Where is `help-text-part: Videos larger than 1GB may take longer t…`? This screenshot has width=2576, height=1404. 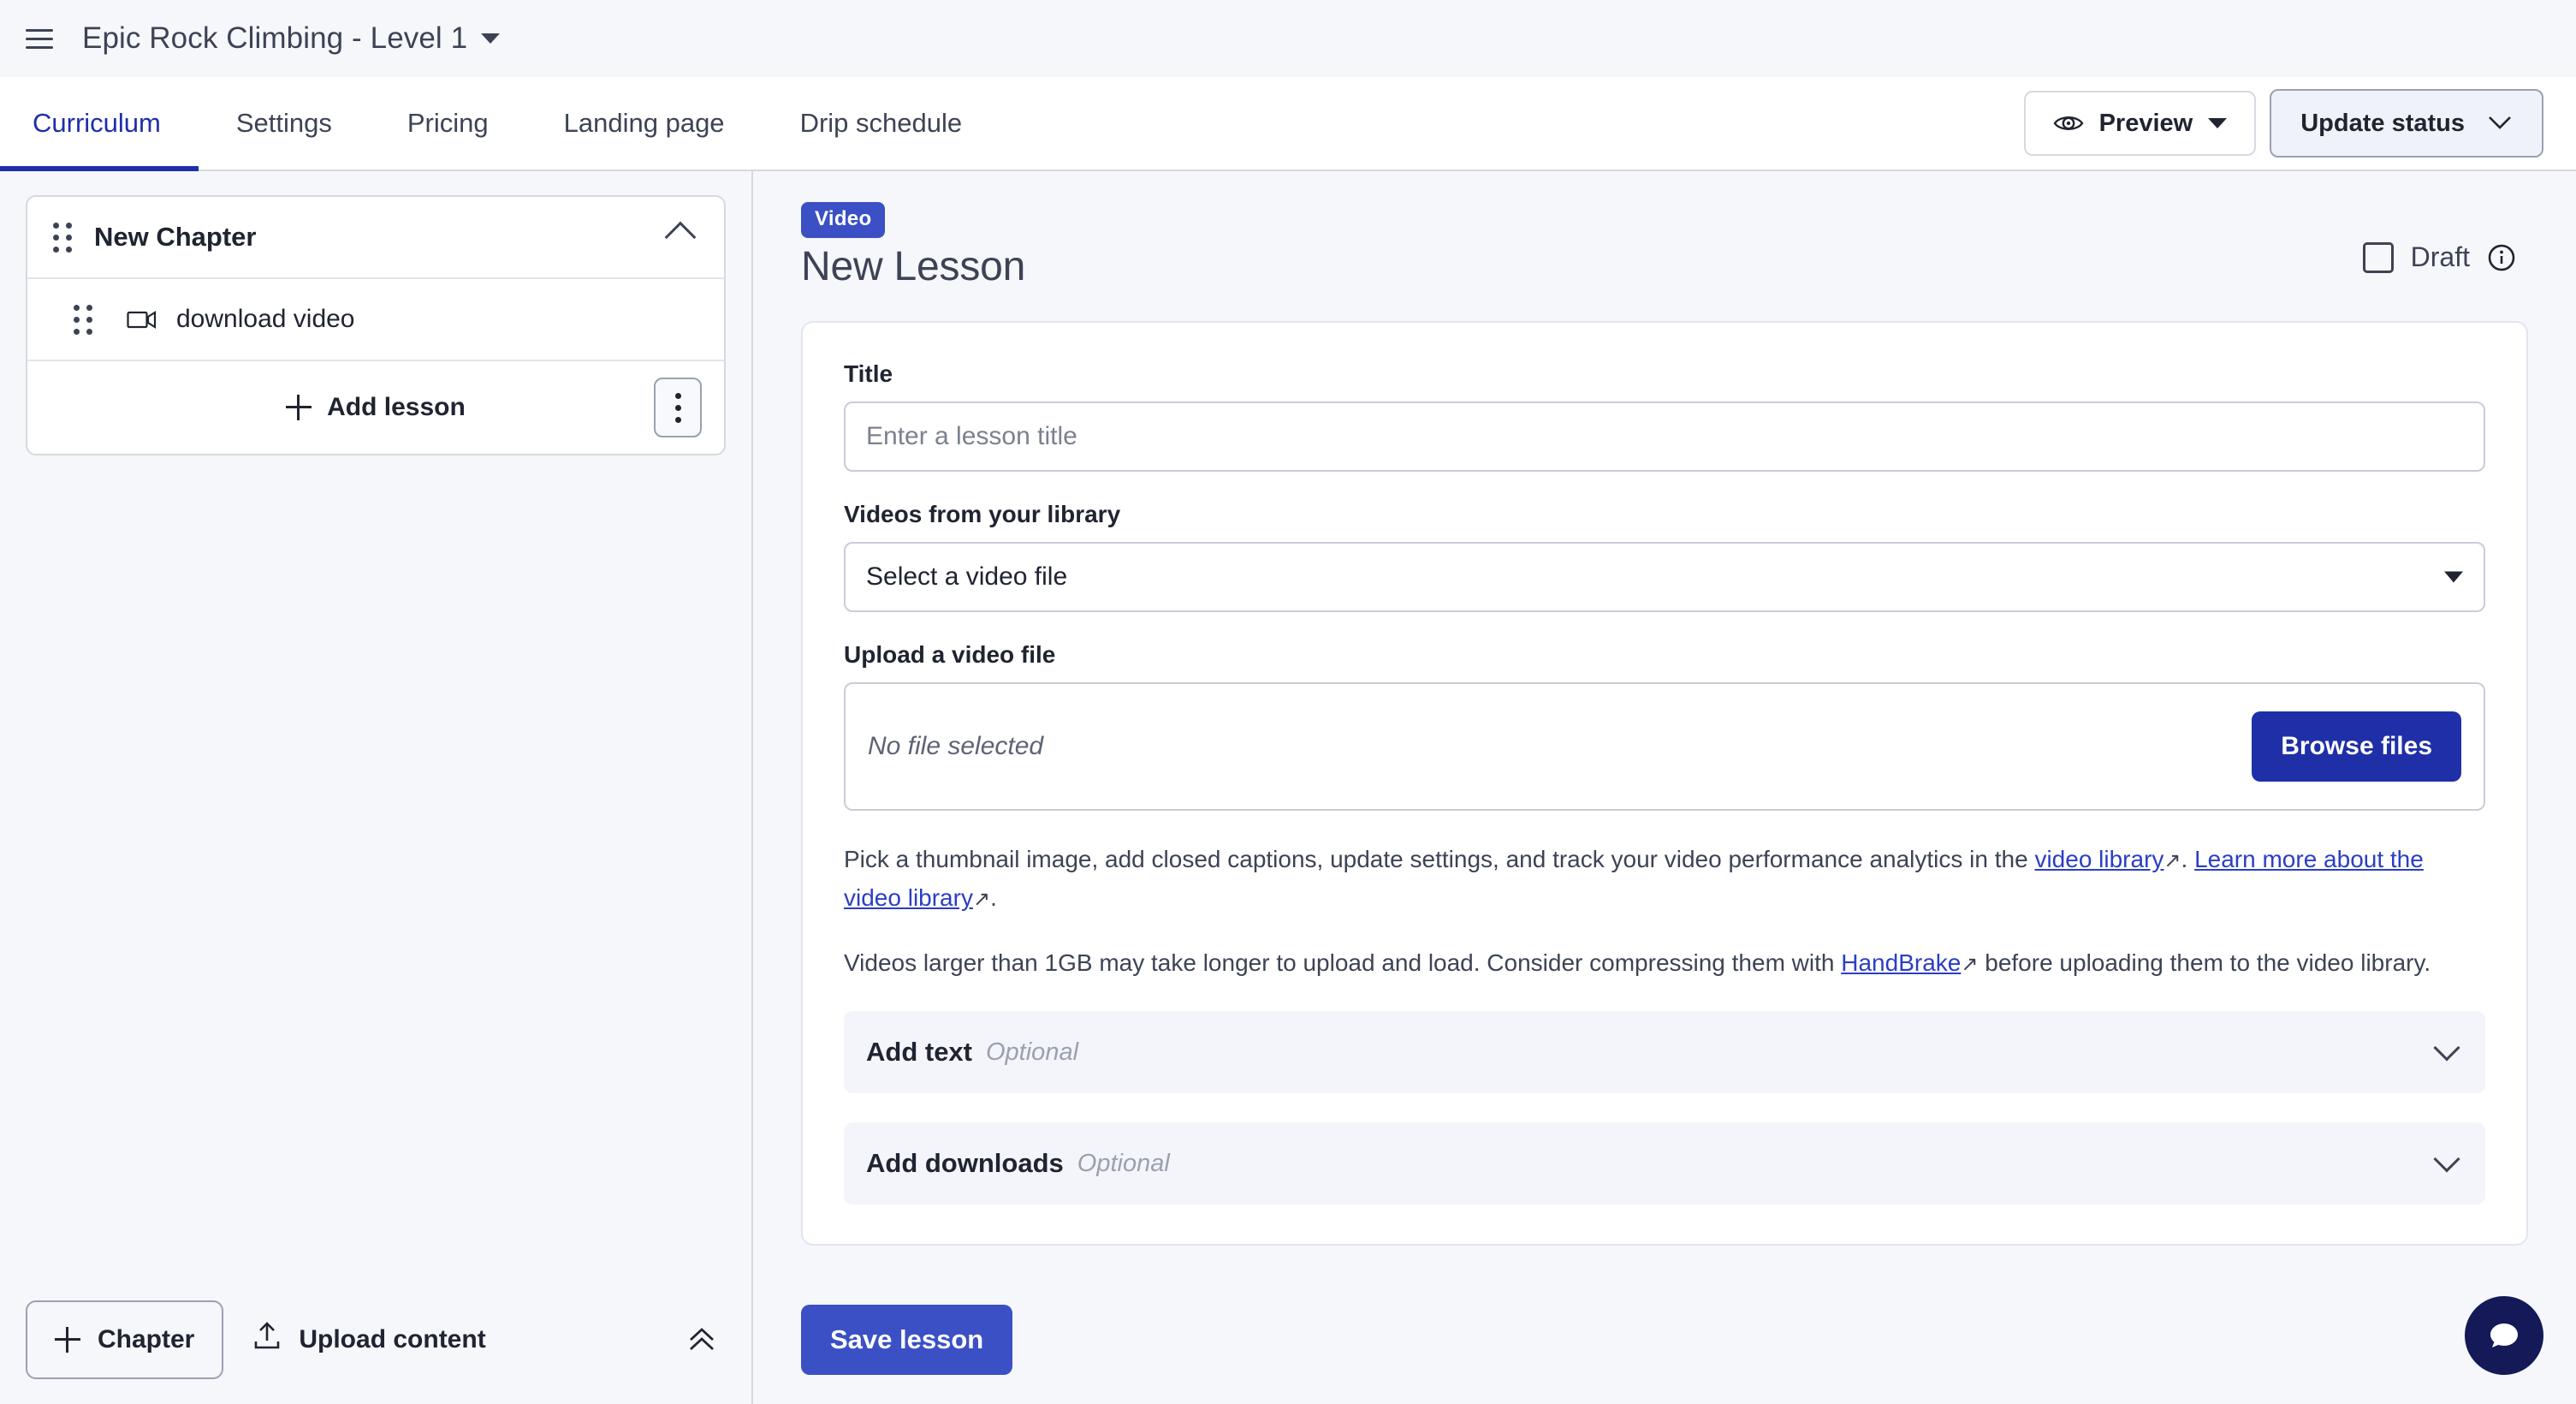 help-text-part: Videos larger than 1GB may take longer t… is located at coordinates (1343, 962).